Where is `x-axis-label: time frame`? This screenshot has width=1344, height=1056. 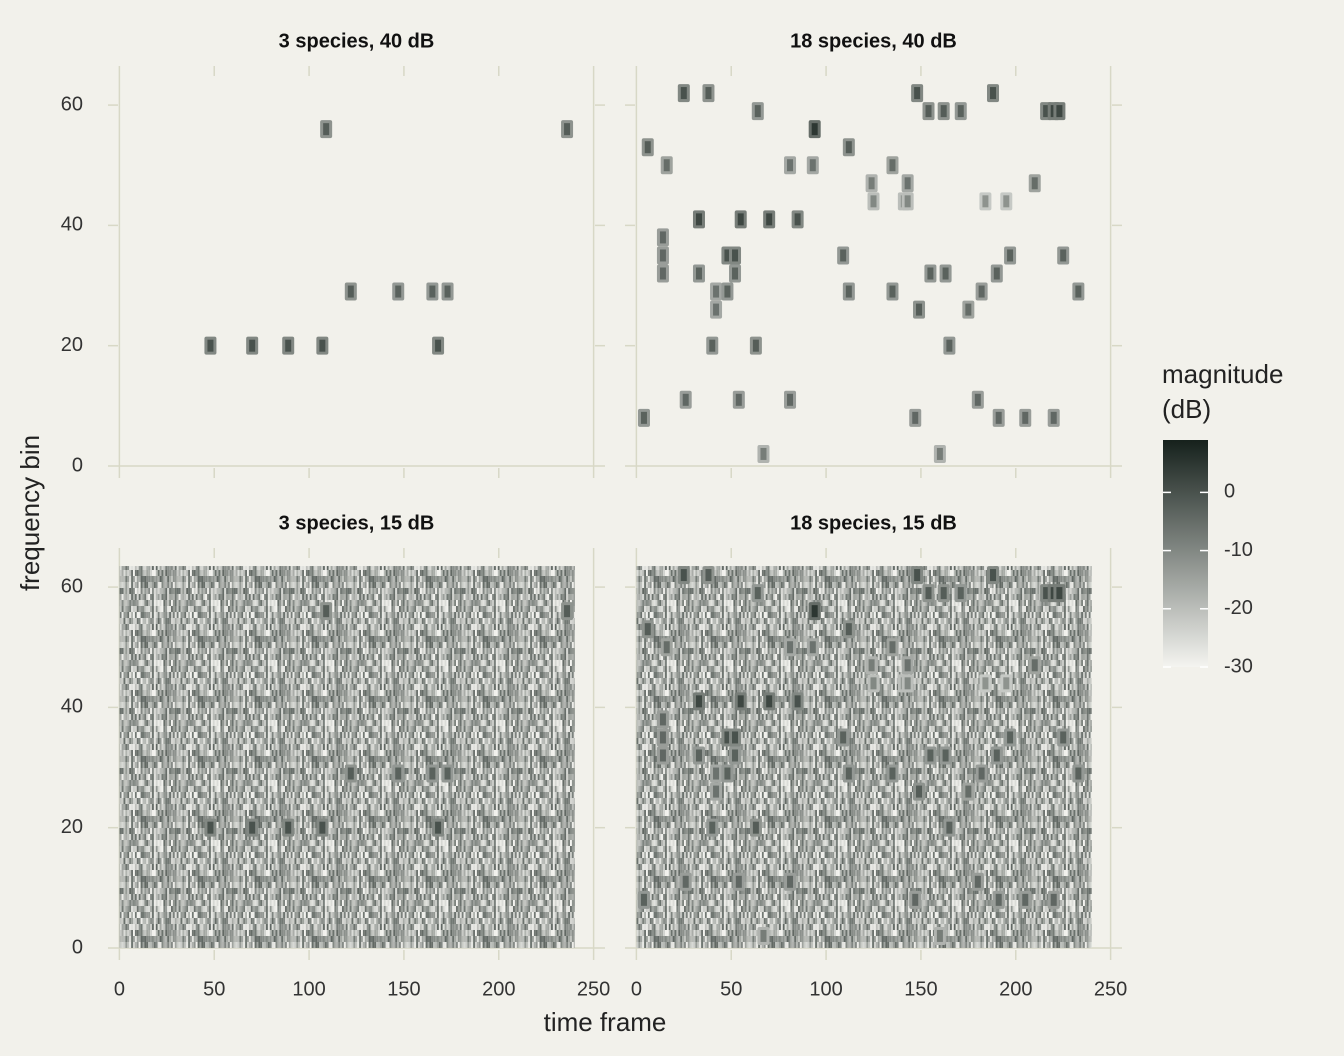
x-axis-label: time frame is located at coordinates (605, 1022).